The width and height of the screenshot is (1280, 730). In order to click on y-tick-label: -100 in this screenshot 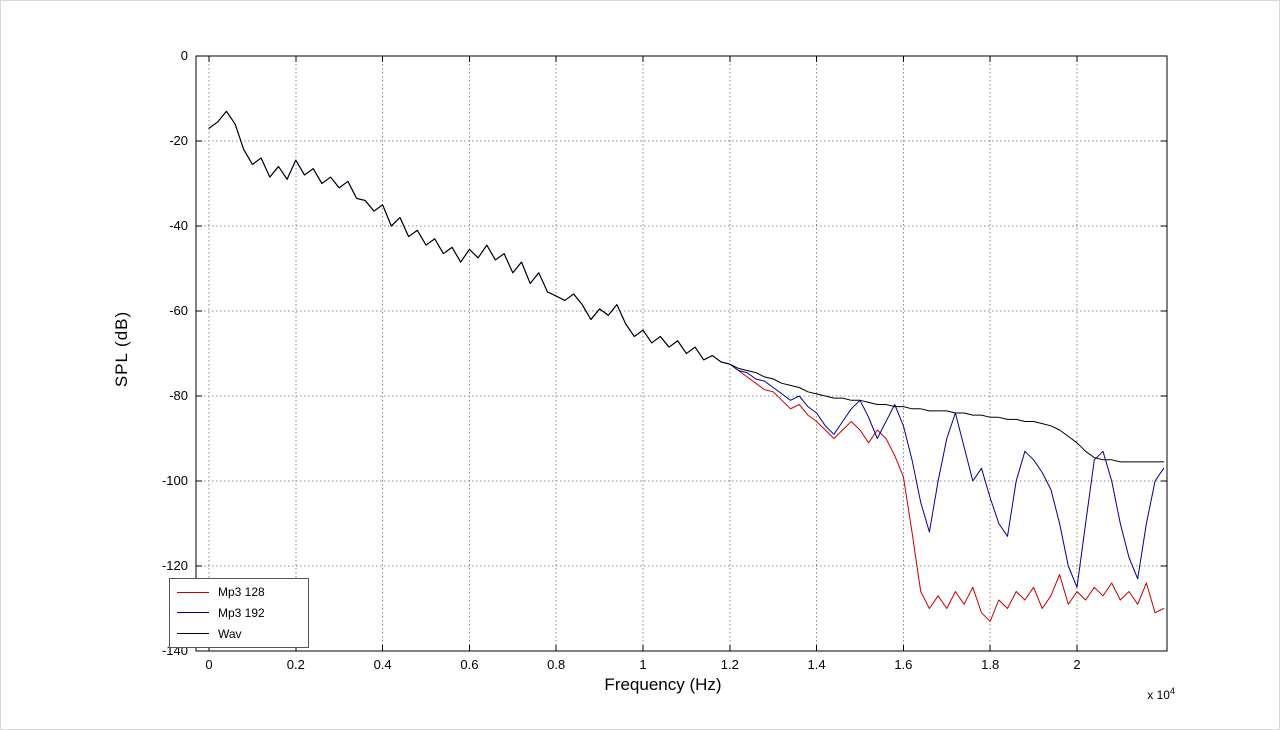, I will do `click(175, 480)`.